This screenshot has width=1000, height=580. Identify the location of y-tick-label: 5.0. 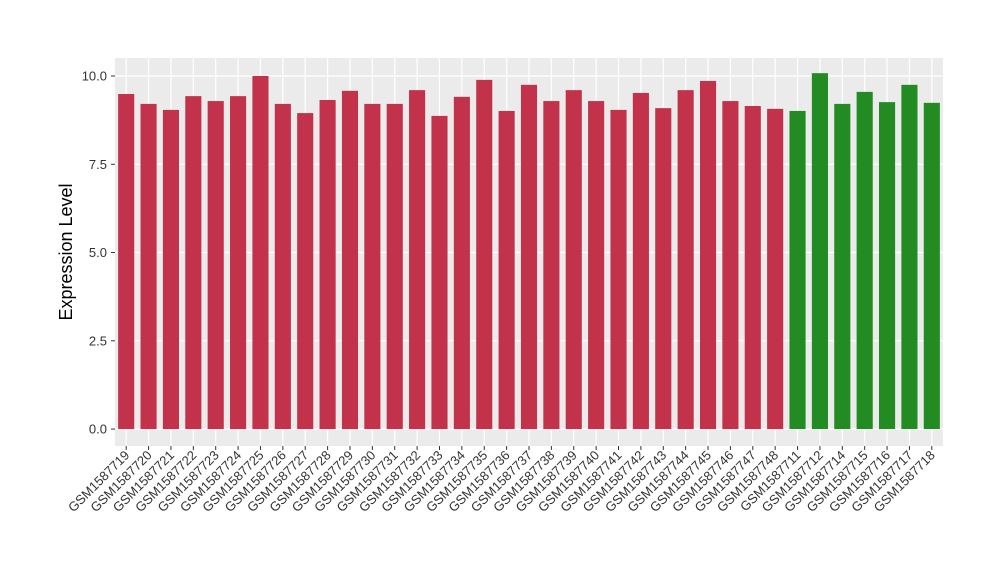
(98, 252).